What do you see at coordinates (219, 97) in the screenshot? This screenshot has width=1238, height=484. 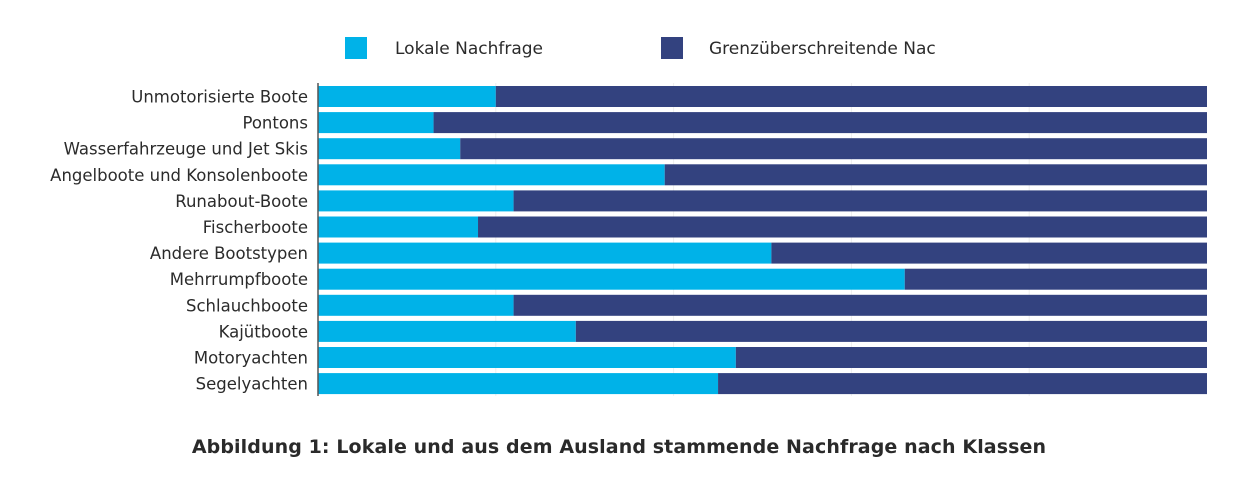 I see `category-label: Unmotorisierte Boote` at bounding box center [219, 97].